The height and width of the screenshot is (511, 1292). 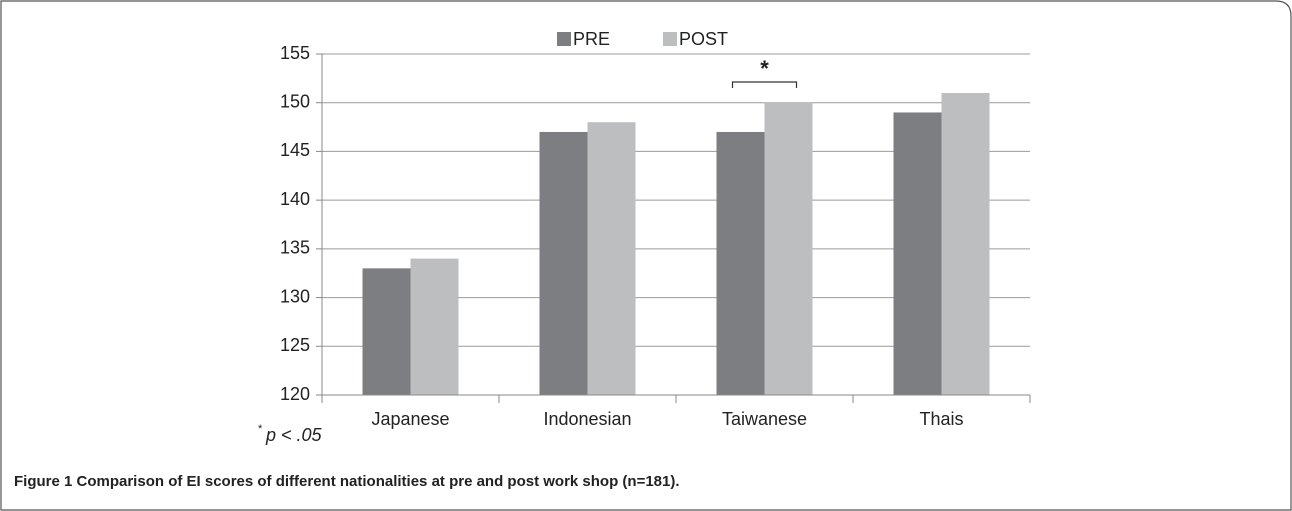 What do you see at coordinates (764, 419) in the screenshot?
I see `x-tick-label: Taiwanese` at bounding box center [764, 419].